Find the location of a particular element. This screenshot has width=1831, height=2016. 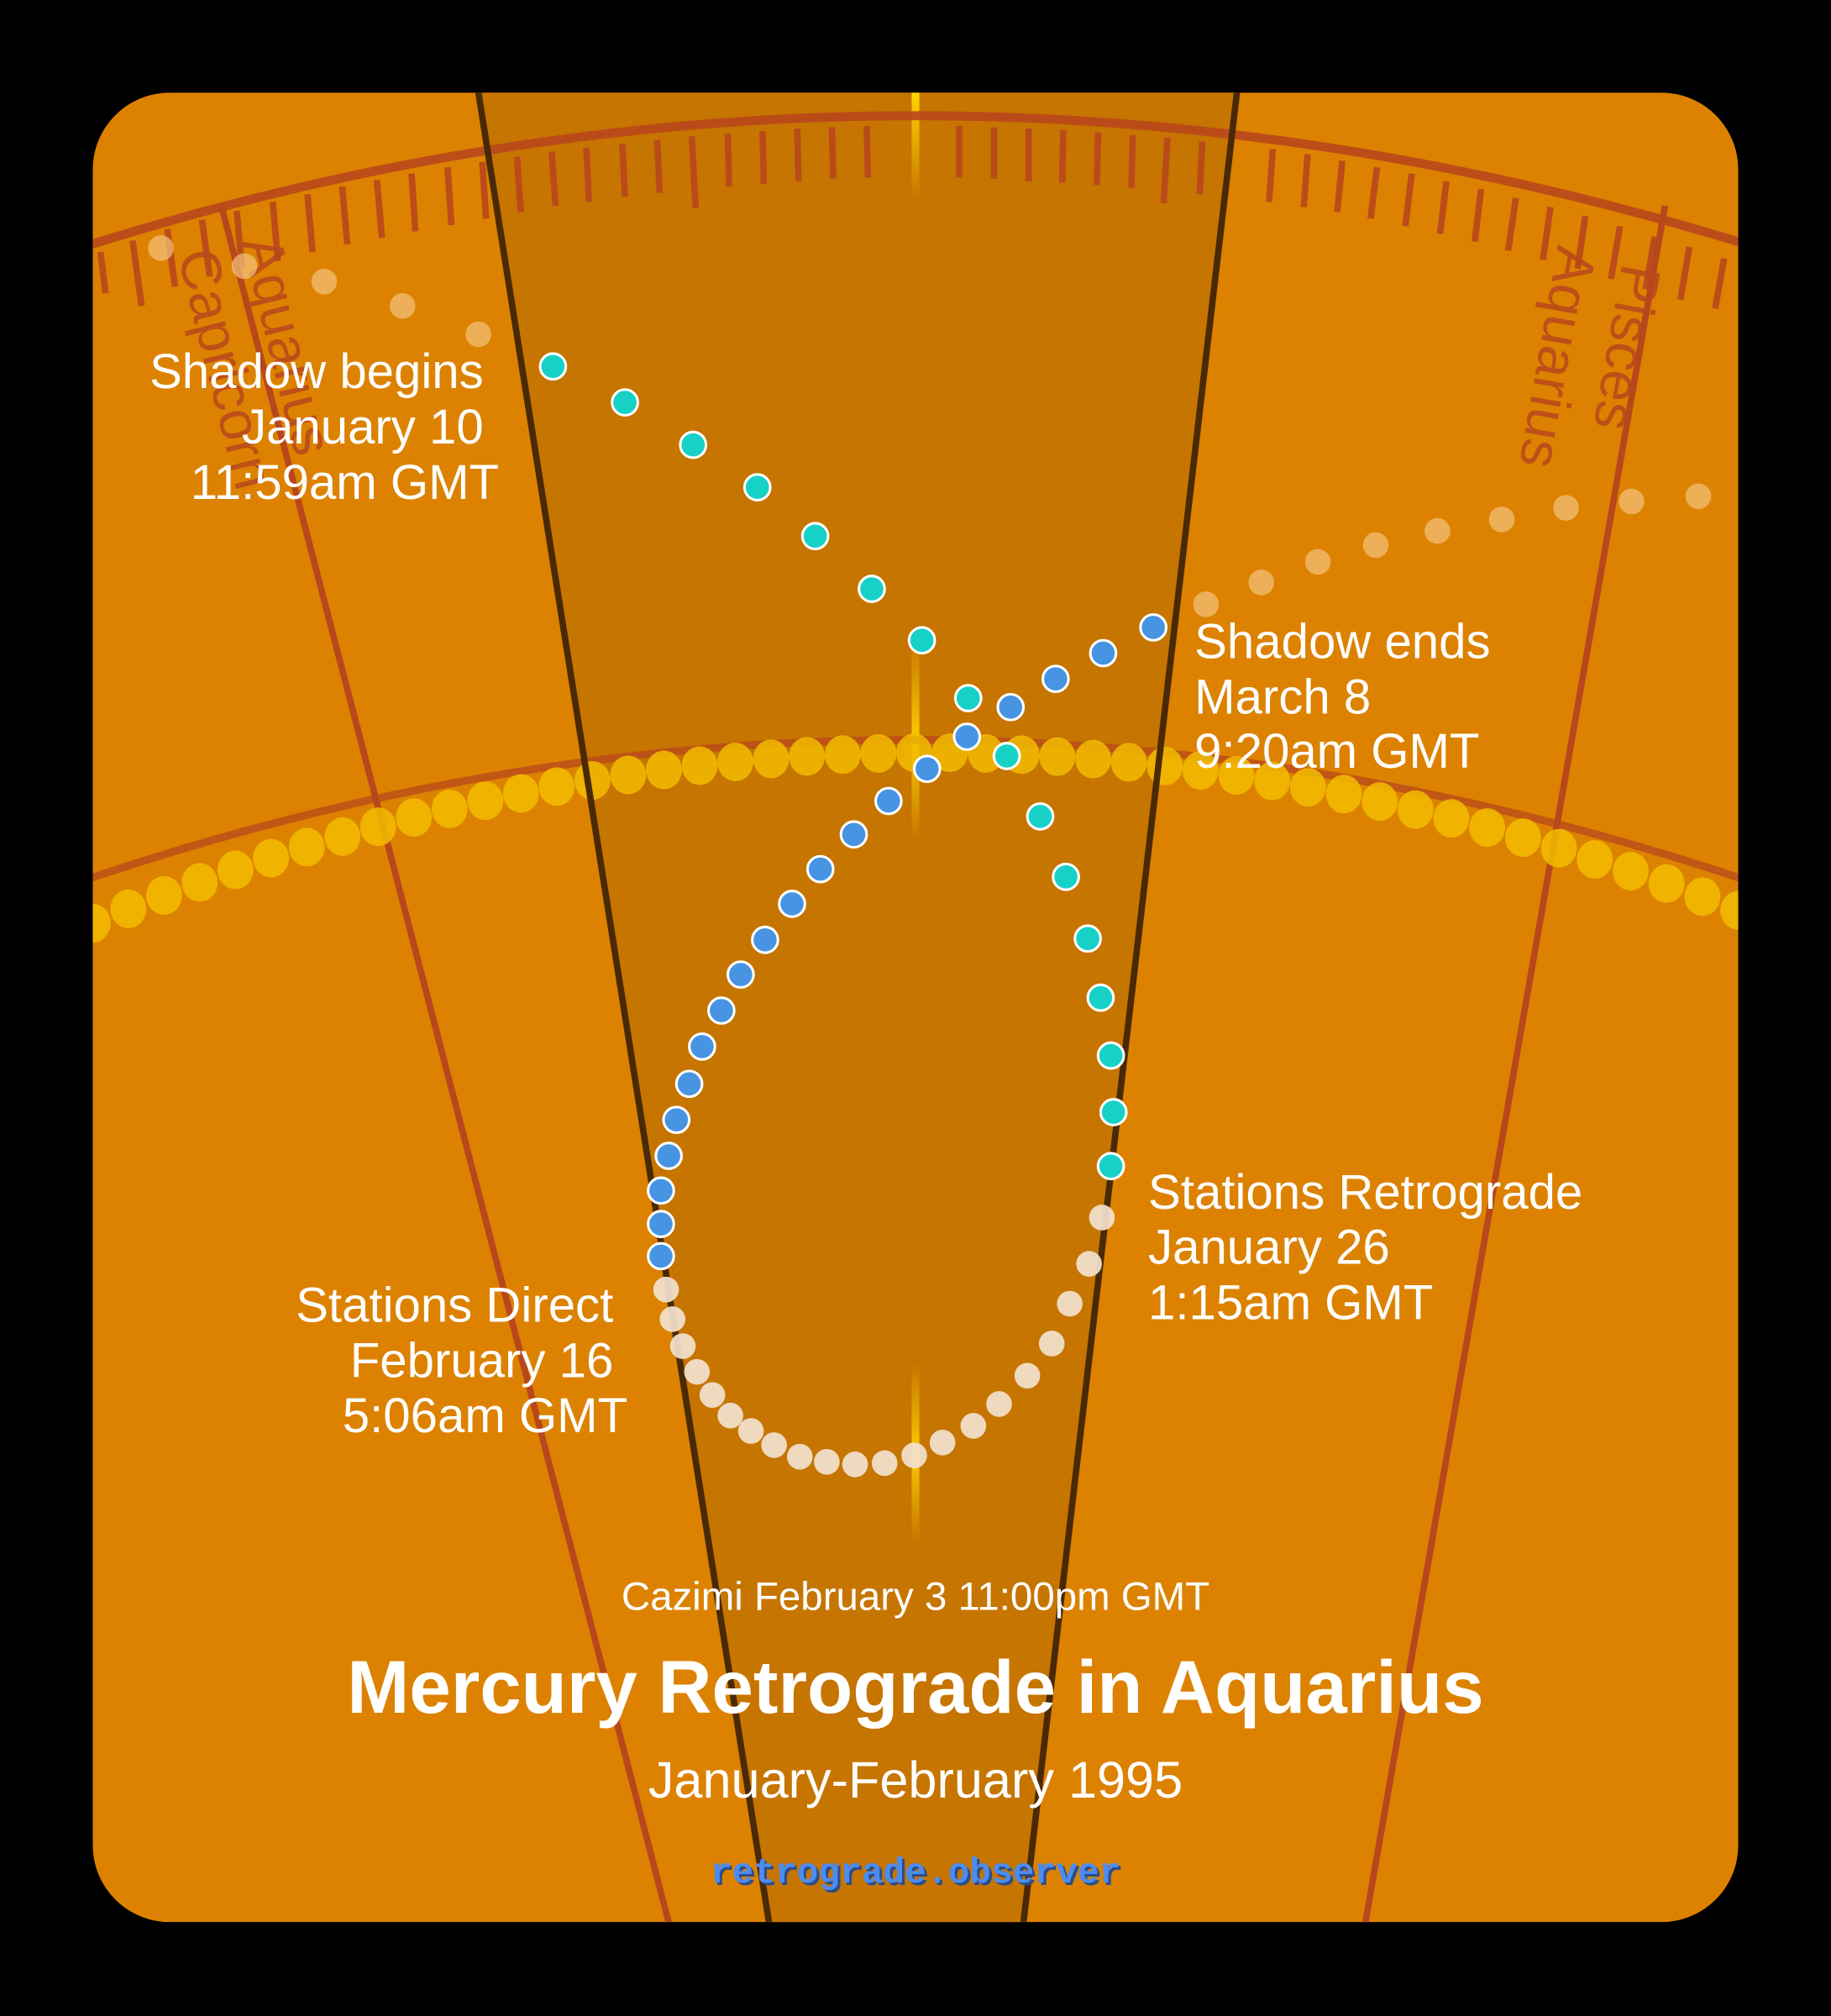

label-shadow-ends: Shadow ends March 8 9:20am GMT is located at coordinates (1342, 697).